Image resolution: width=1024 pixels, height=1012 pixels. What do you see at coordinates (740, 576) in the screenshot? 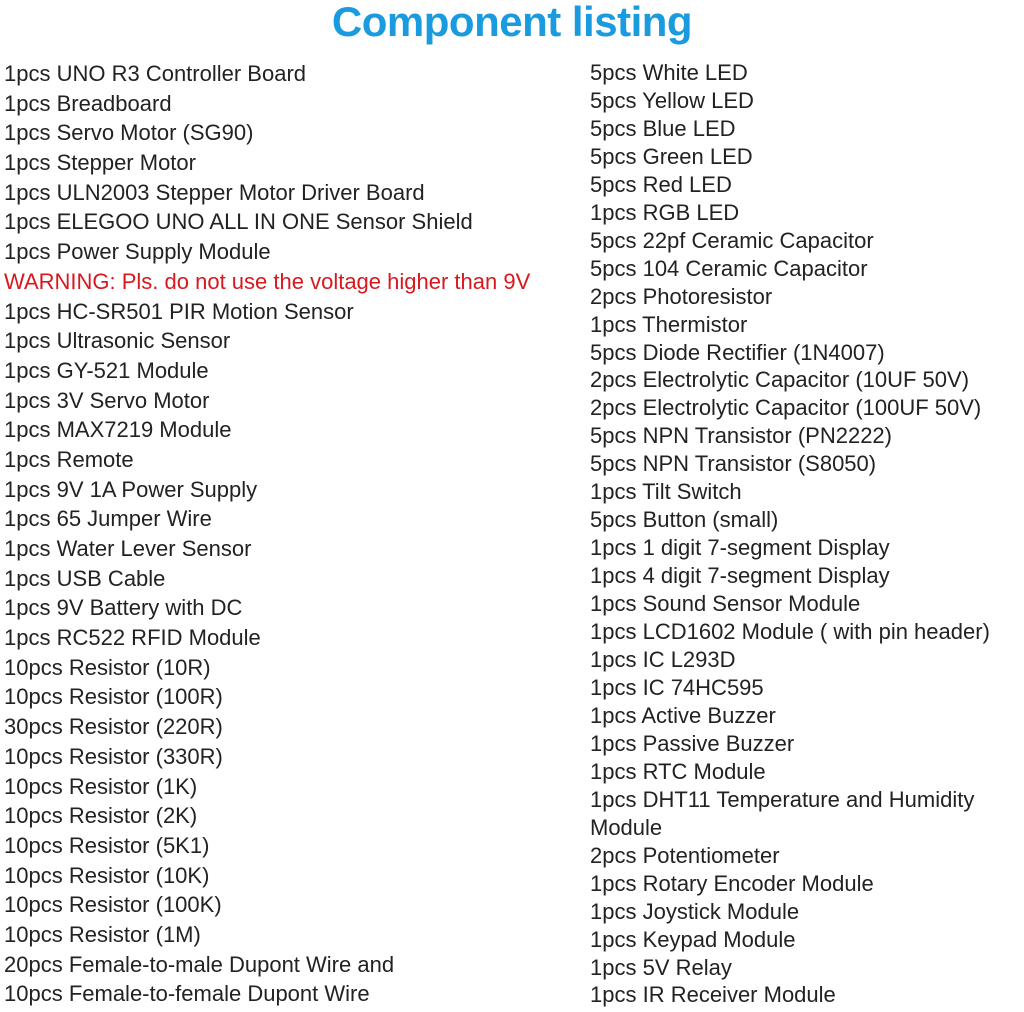
I see `component-item: 1pcs 4 digit 7-segment Display` at bounding box center [740, 576].